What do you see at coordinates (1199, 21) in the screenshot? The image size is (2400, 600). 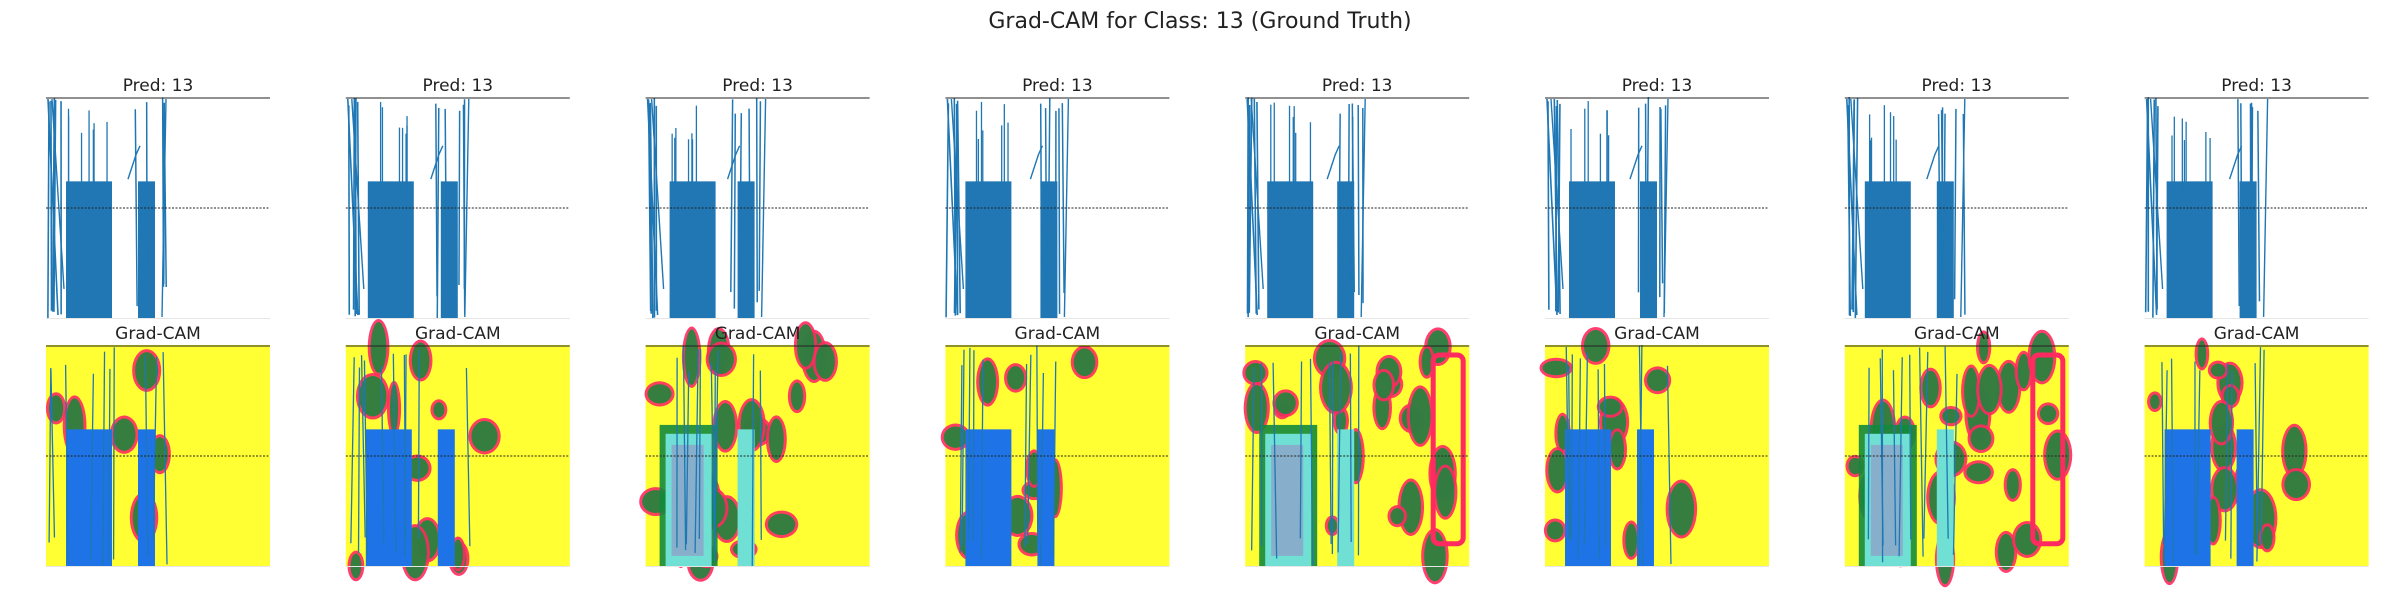 I see `figure-suptitle: Grad-CAM for Class: 13 (Ground Truth)` at bounding box center [1199, 21].